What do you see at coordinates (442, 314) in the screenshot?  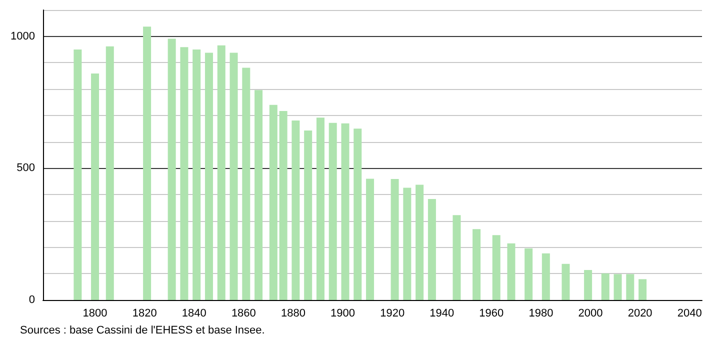 I see `x-tick-label: 1940` at bounding box center [442, 314].